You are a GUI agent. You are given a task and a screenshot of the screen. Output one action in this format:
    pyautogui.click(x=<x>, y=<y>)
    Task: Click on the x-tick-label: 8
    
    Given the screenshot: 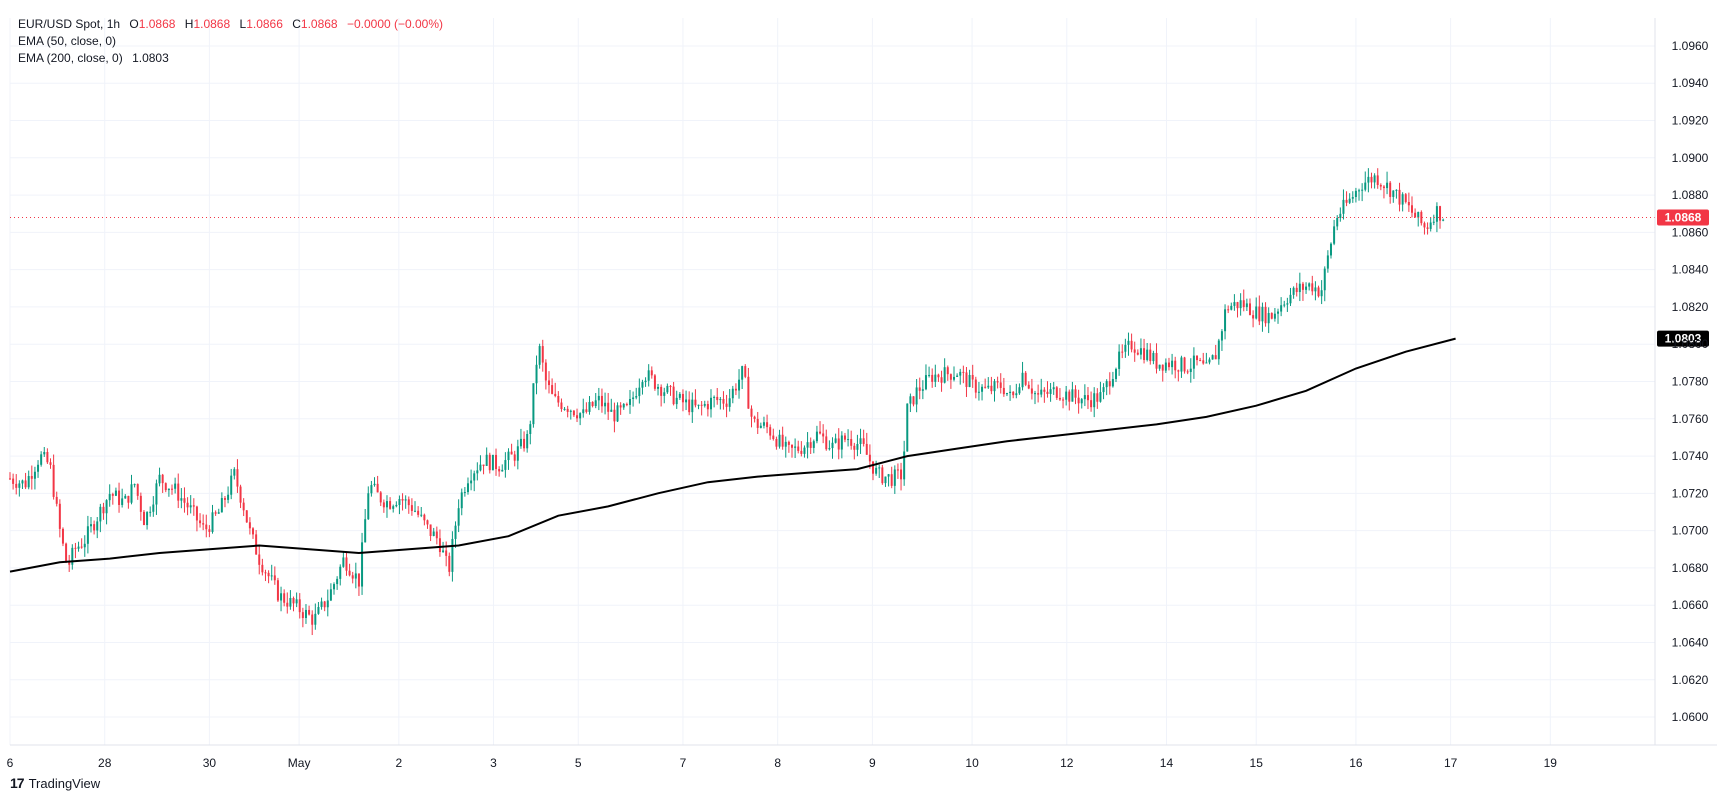 What is the action you would take?
    pyautogui.click(x=777, y=763)
    